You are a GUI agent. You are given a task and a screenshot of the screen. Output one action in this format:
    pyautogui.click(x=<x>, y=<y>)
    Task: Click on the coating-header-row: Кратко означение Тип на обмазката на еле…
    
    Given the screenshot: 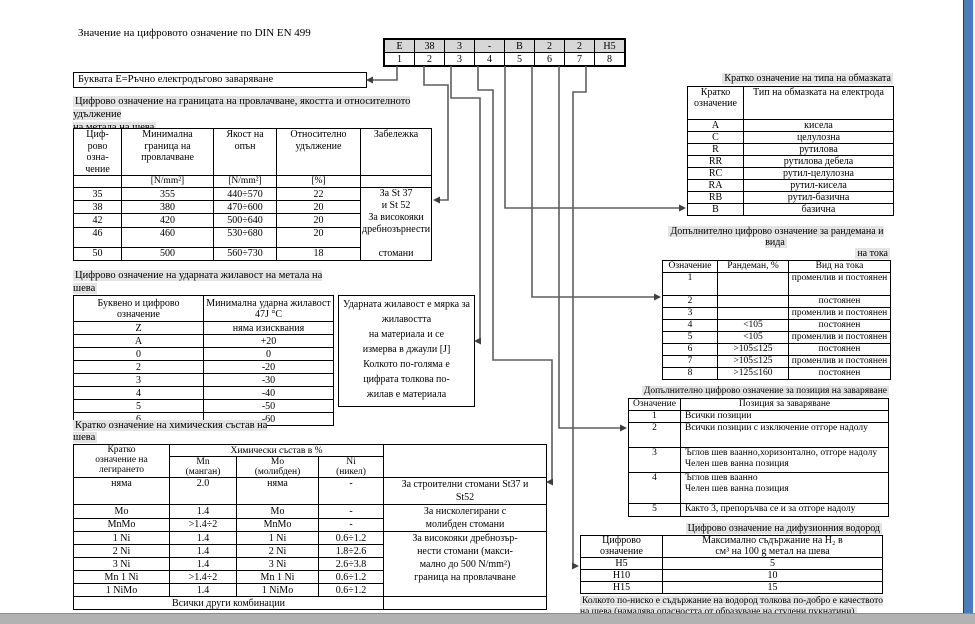 What is the action you would take?
    pyautogui.click(x=790, y=103)
    